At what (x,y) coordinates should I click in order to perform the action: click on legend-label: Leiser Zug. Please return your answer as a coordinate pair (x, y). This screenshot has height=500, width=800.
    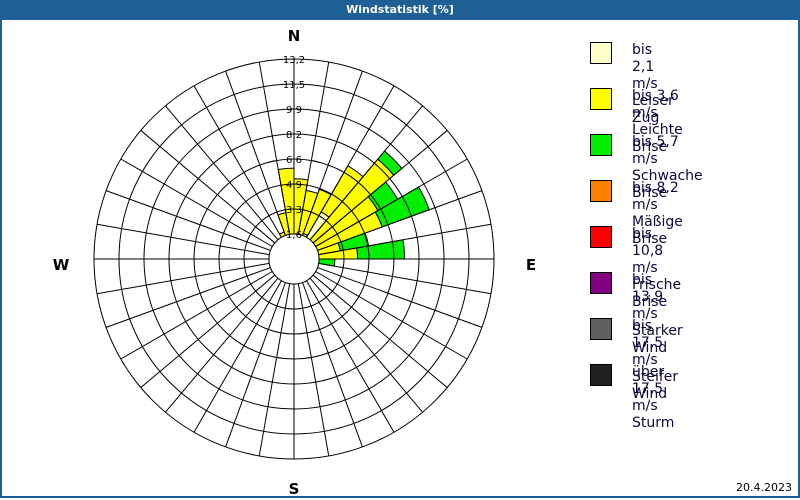
    Looking at the image, I should click on (653, 109).